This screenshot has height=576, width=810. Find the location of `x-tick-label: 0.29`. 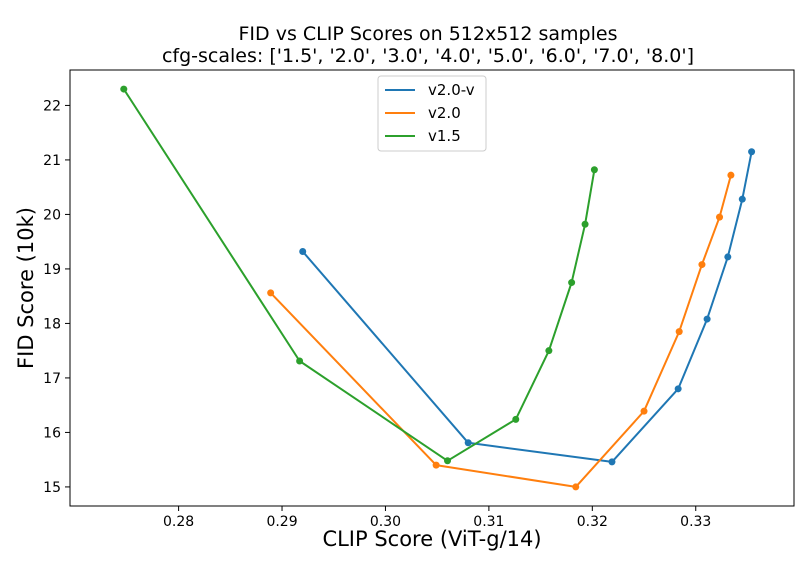

x-tick-label: 0.29 is located at coordinates (281, 522).